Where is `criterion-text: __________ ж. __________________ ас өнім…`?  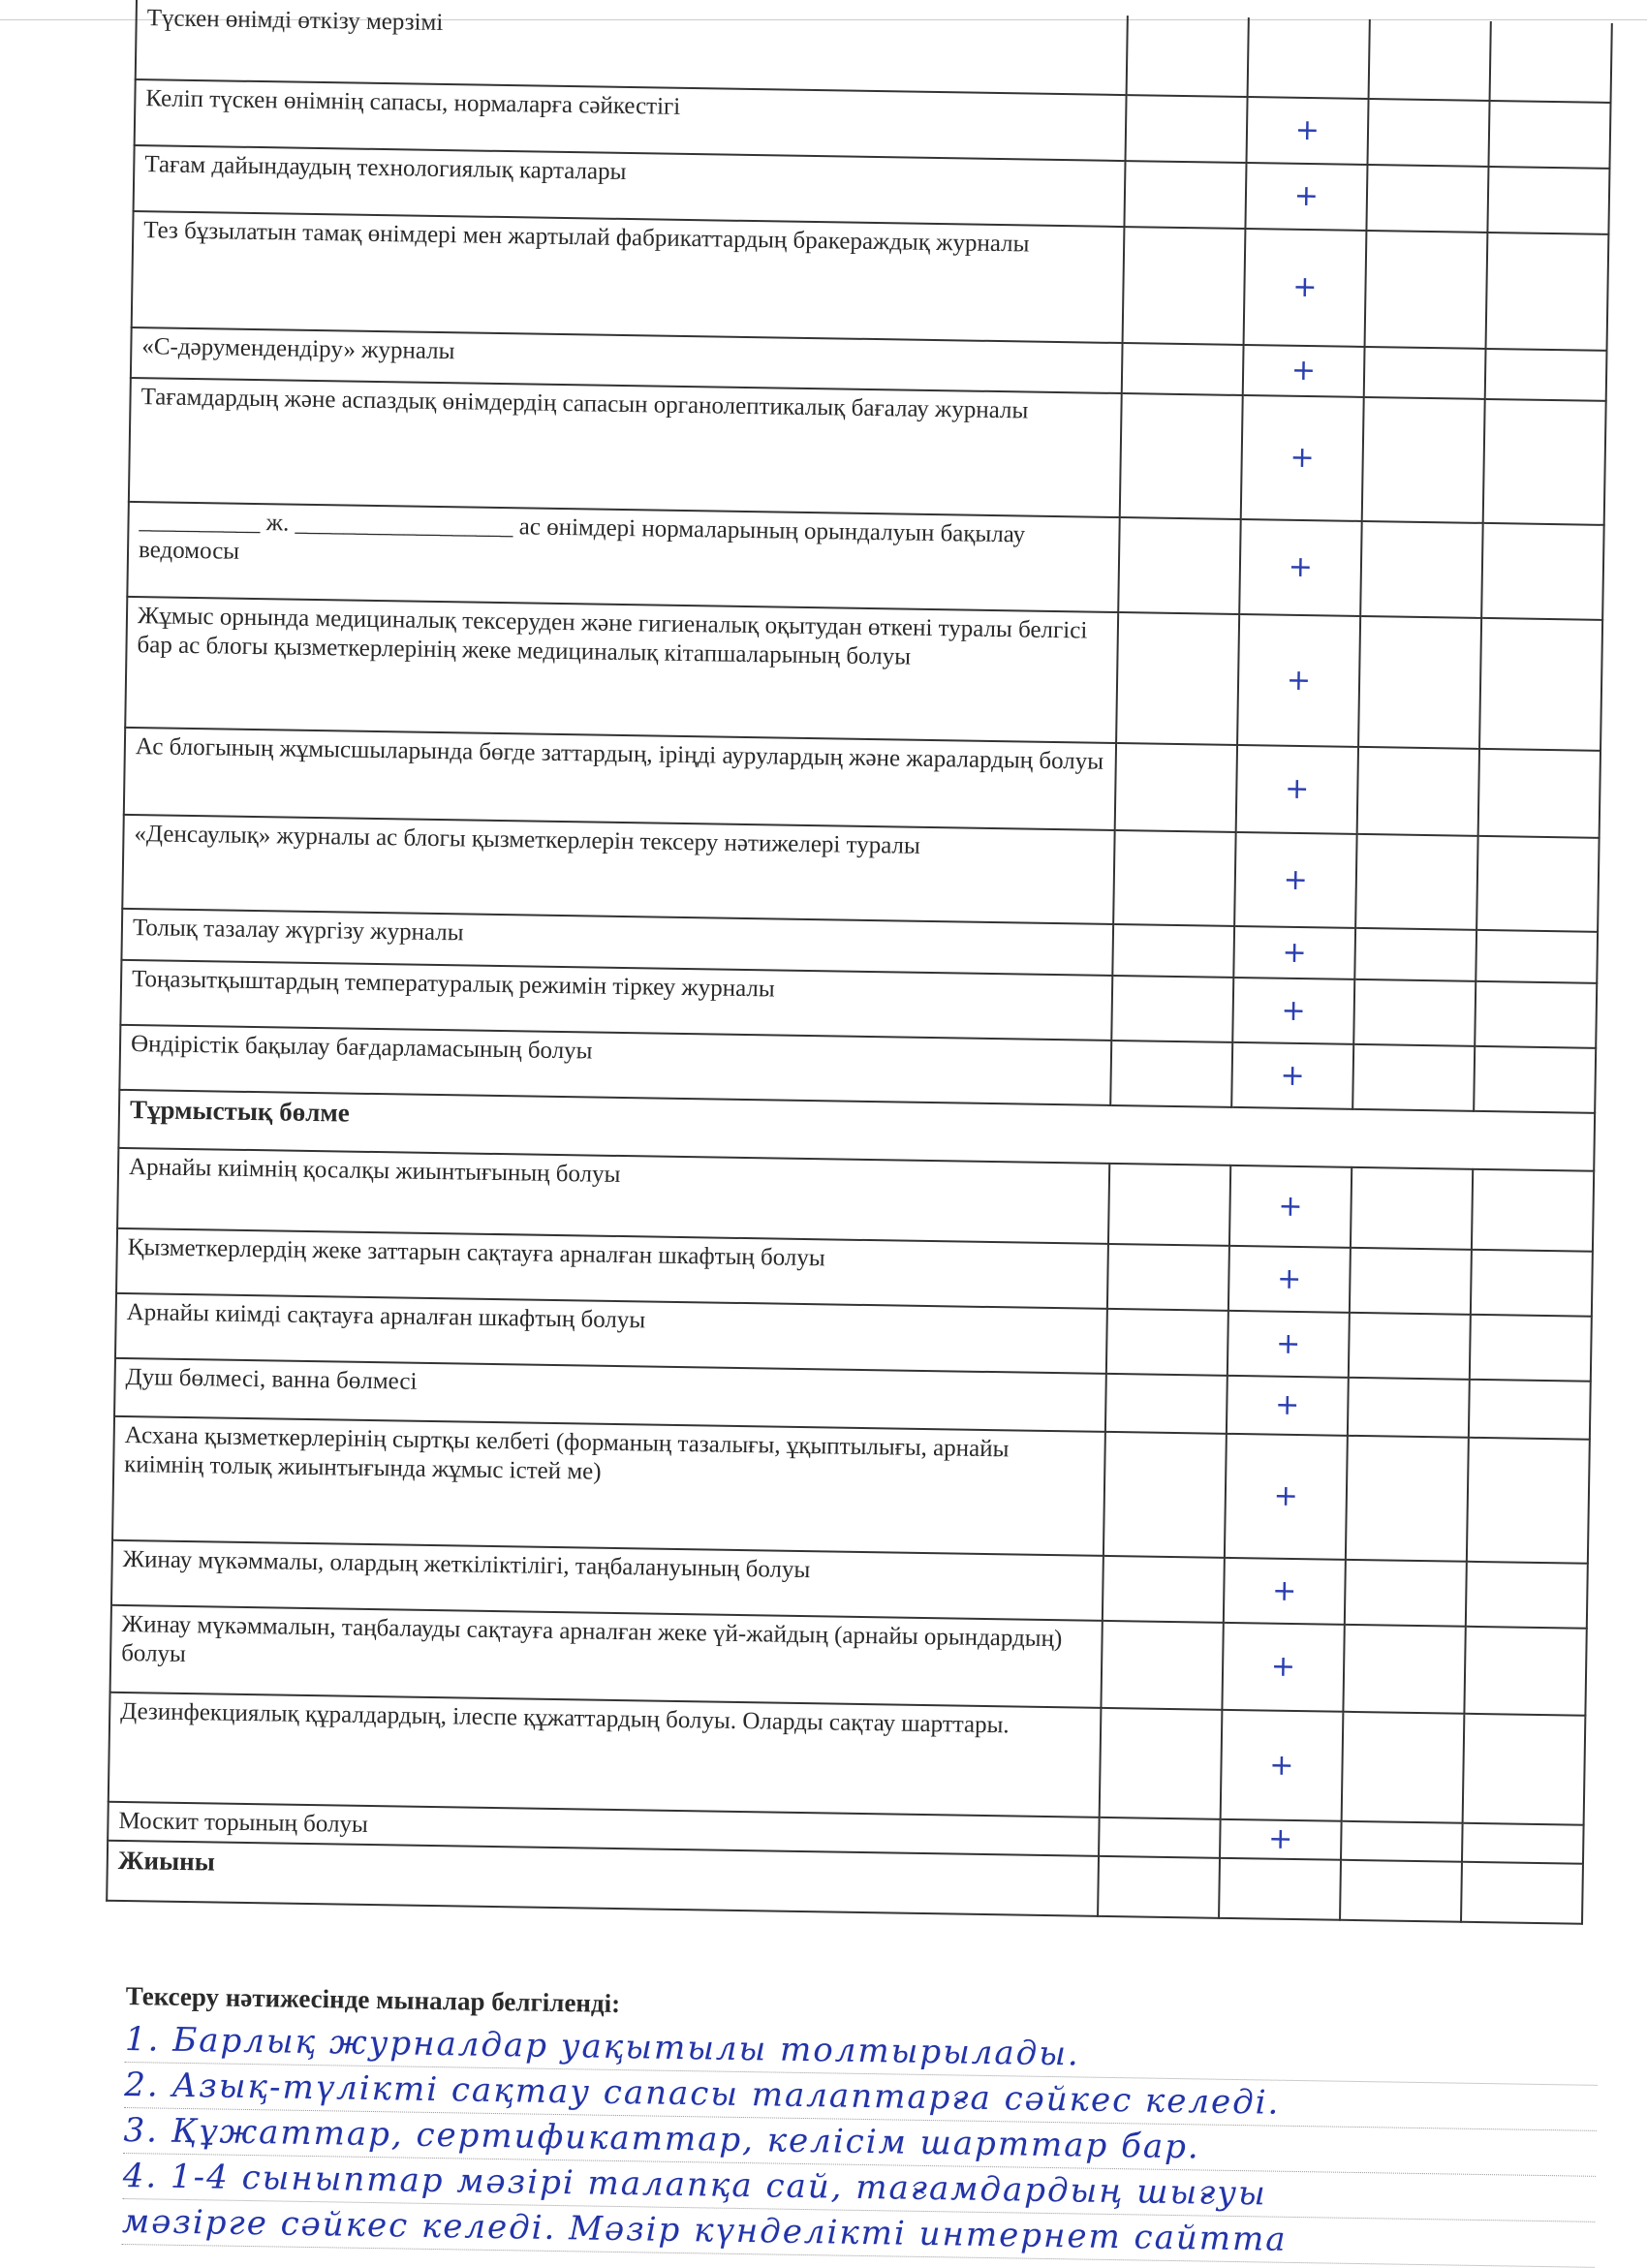 criterion-text: __________ ж. __________________ ас өнім… is located at coordinates (623, 557).